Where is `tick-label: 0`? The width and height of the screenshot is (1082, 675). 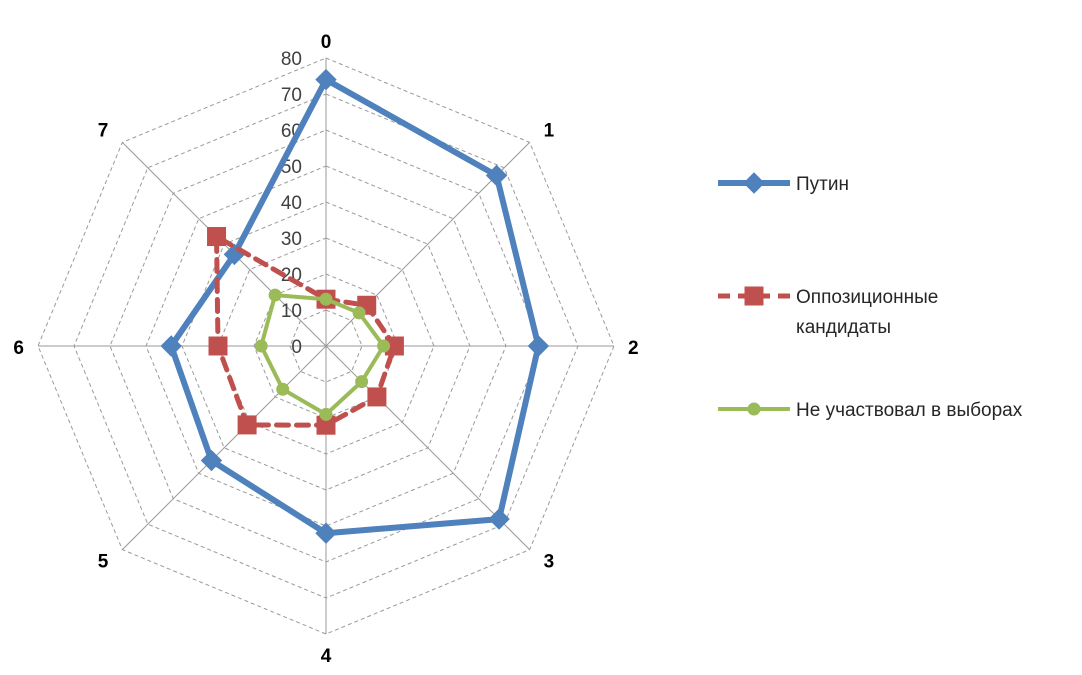
tick-label: 0 is located at coordinates (296, 347).